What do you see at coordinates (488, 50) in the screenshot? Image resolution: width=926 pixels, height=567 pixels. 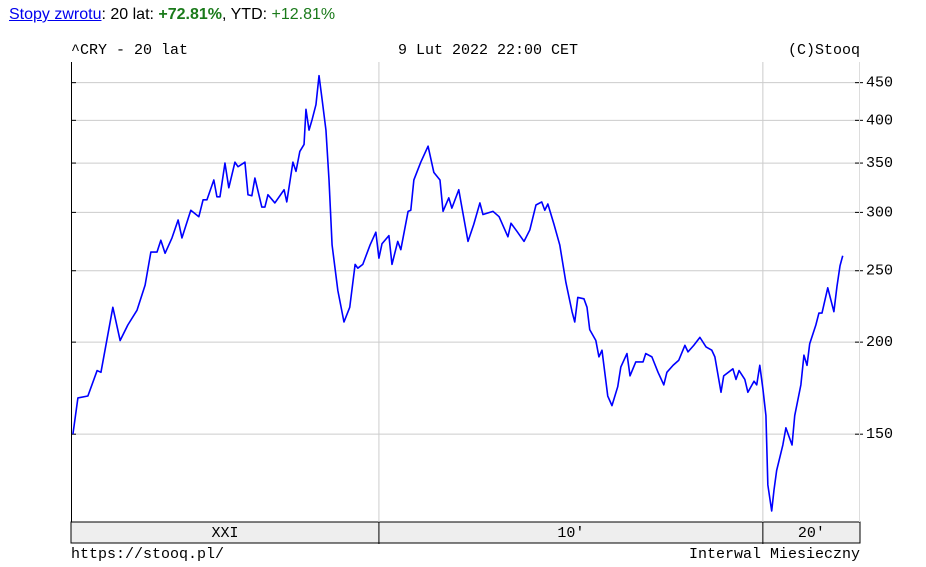 I see `chart-date: 9 Lut 2022 22:00 CET` at bounding box center [488, 50].